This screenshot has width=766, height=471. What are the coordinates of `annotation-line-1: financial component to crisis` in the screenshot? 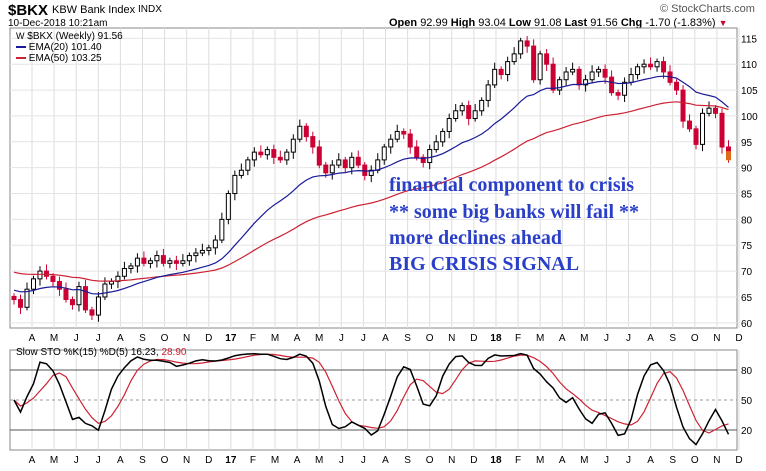 It's located at (511, 185).